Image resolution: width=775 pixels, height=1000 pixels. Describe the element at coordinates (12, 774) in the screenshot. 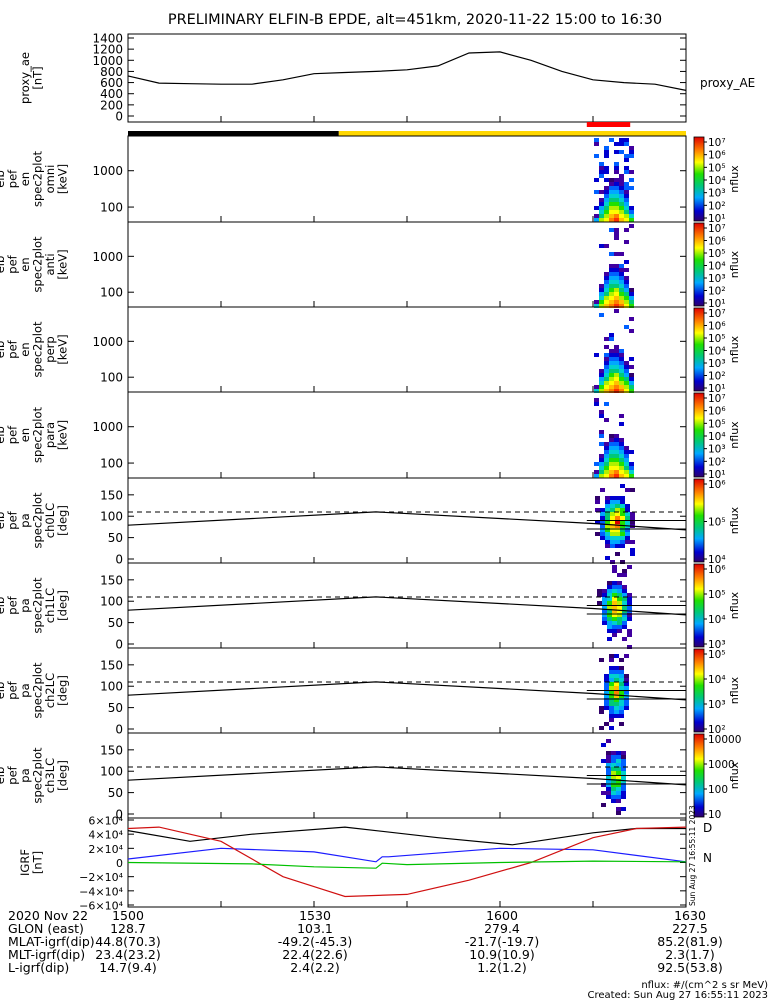

I see `ylabel-ch3LC-1: pef` at that location.